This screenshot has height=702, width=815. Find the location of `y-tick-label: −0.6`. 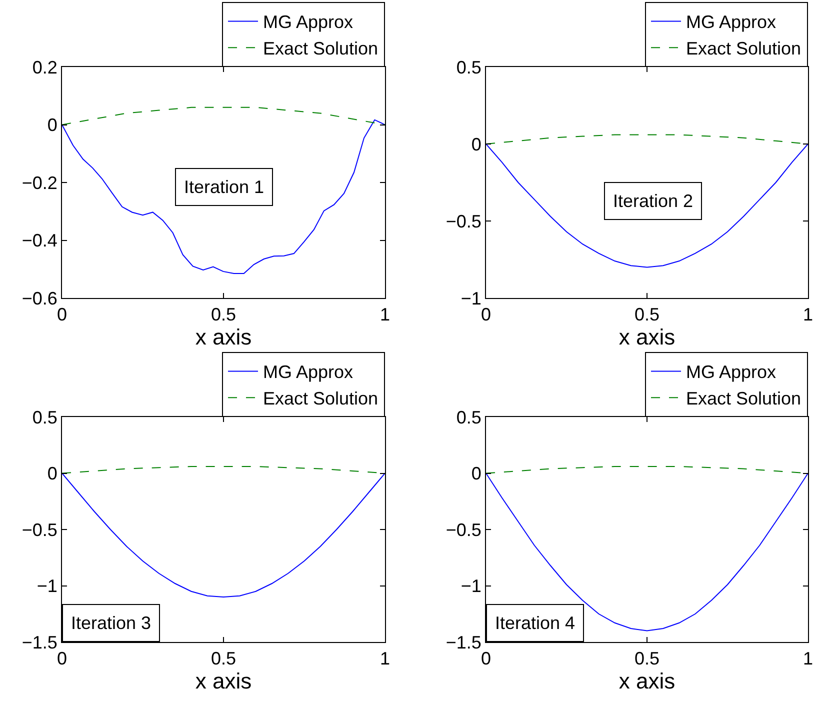

y-tick-label: −0.6 is located at coordinates (40, 298).